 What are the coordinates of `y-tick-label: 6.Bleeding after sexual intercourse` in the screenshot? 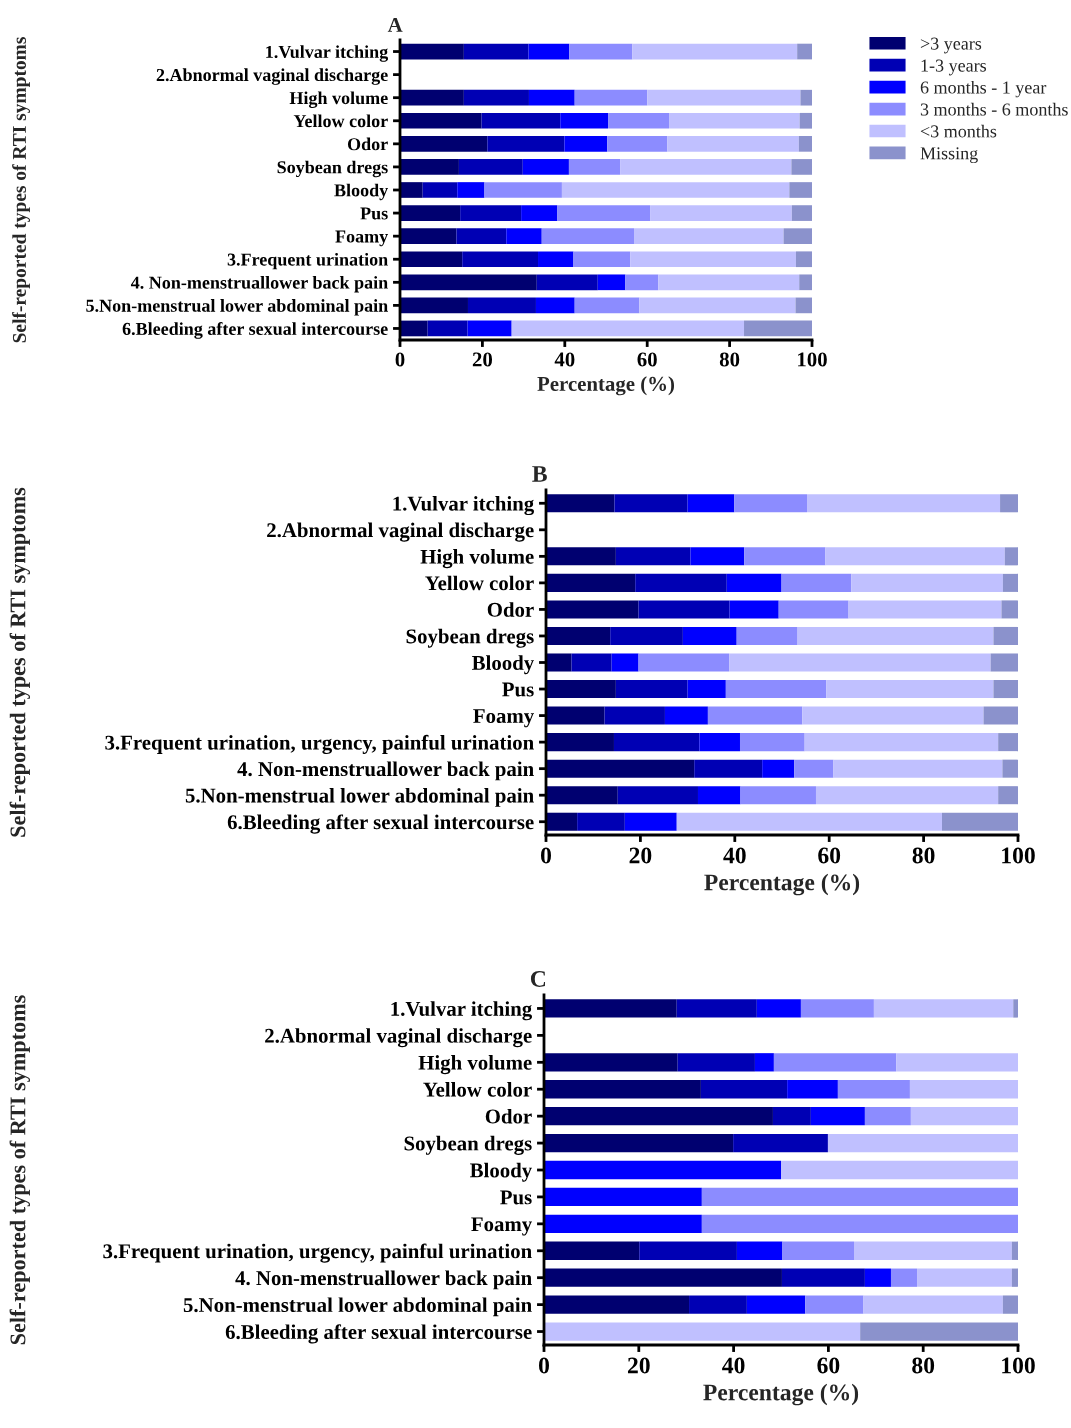 It's located at (378, 1334).